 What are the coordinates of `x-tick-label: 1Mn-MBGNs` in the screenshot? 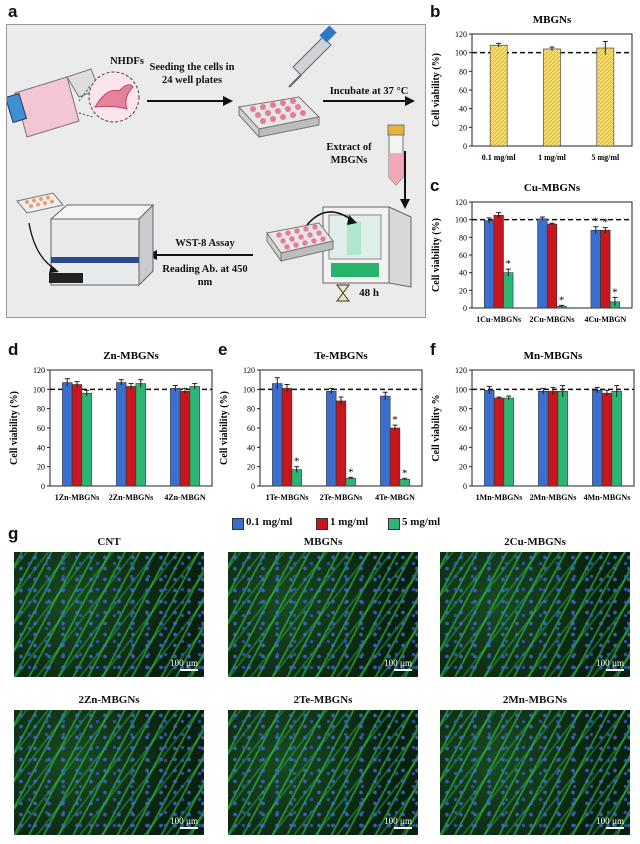 It's located at (499, 497).